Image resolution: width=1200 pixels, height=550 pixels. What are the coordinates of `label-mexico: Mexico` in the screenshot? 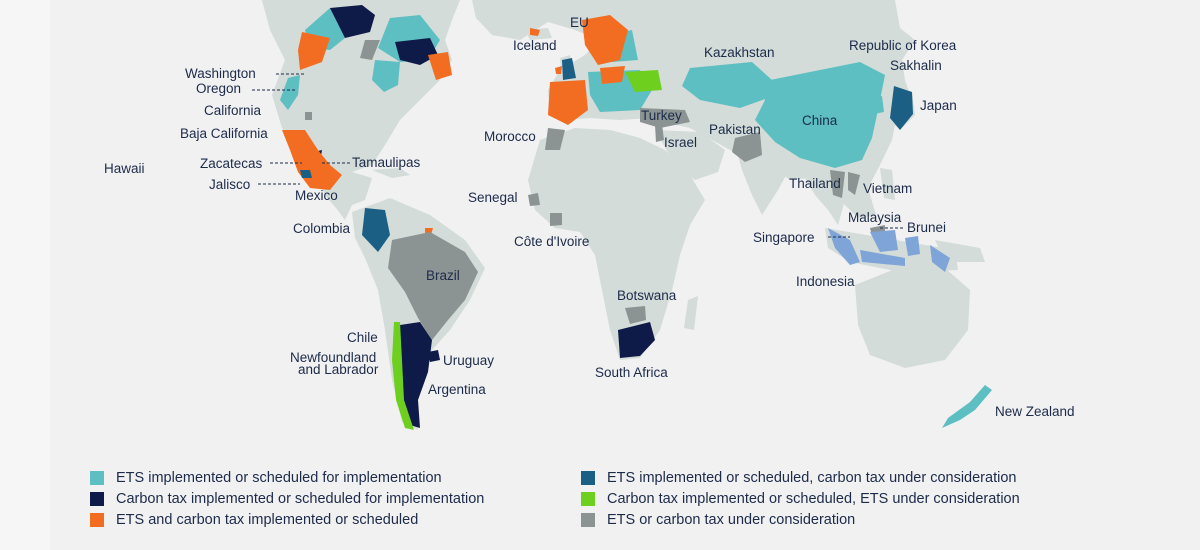 It's located at (316, 195).